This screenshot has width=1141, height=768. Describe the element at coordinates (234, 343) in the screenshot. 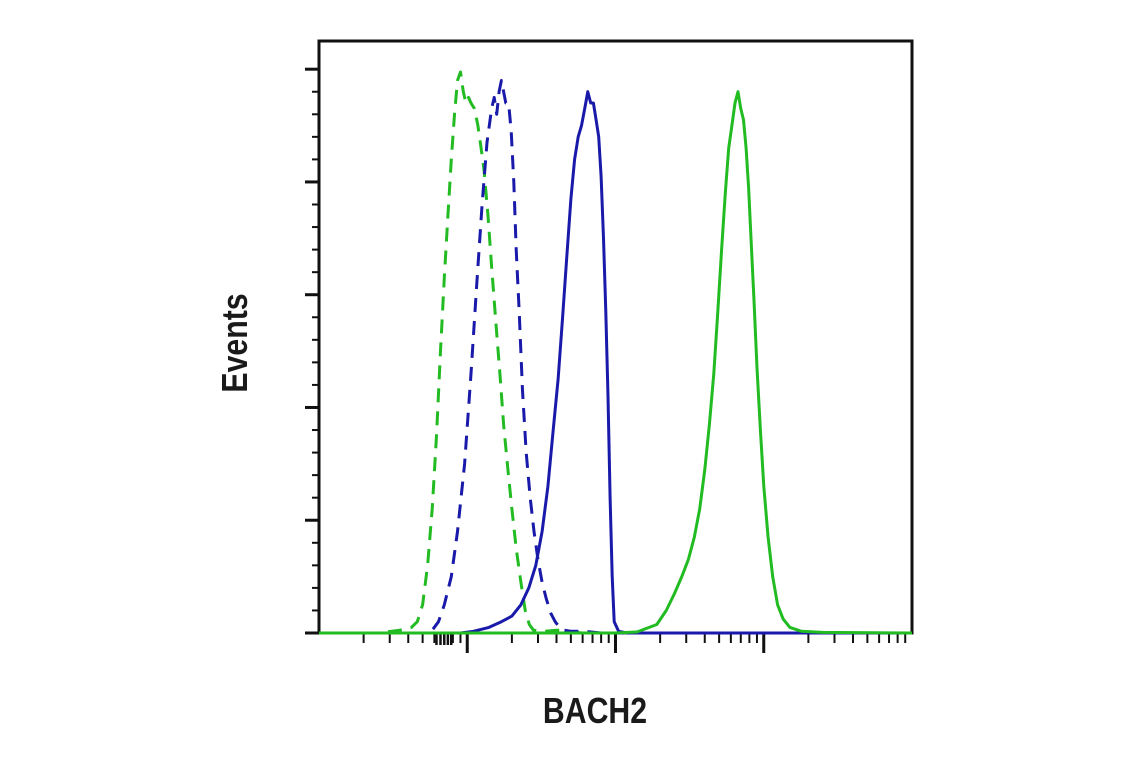

I see `y-axis-label: Events` at that location.